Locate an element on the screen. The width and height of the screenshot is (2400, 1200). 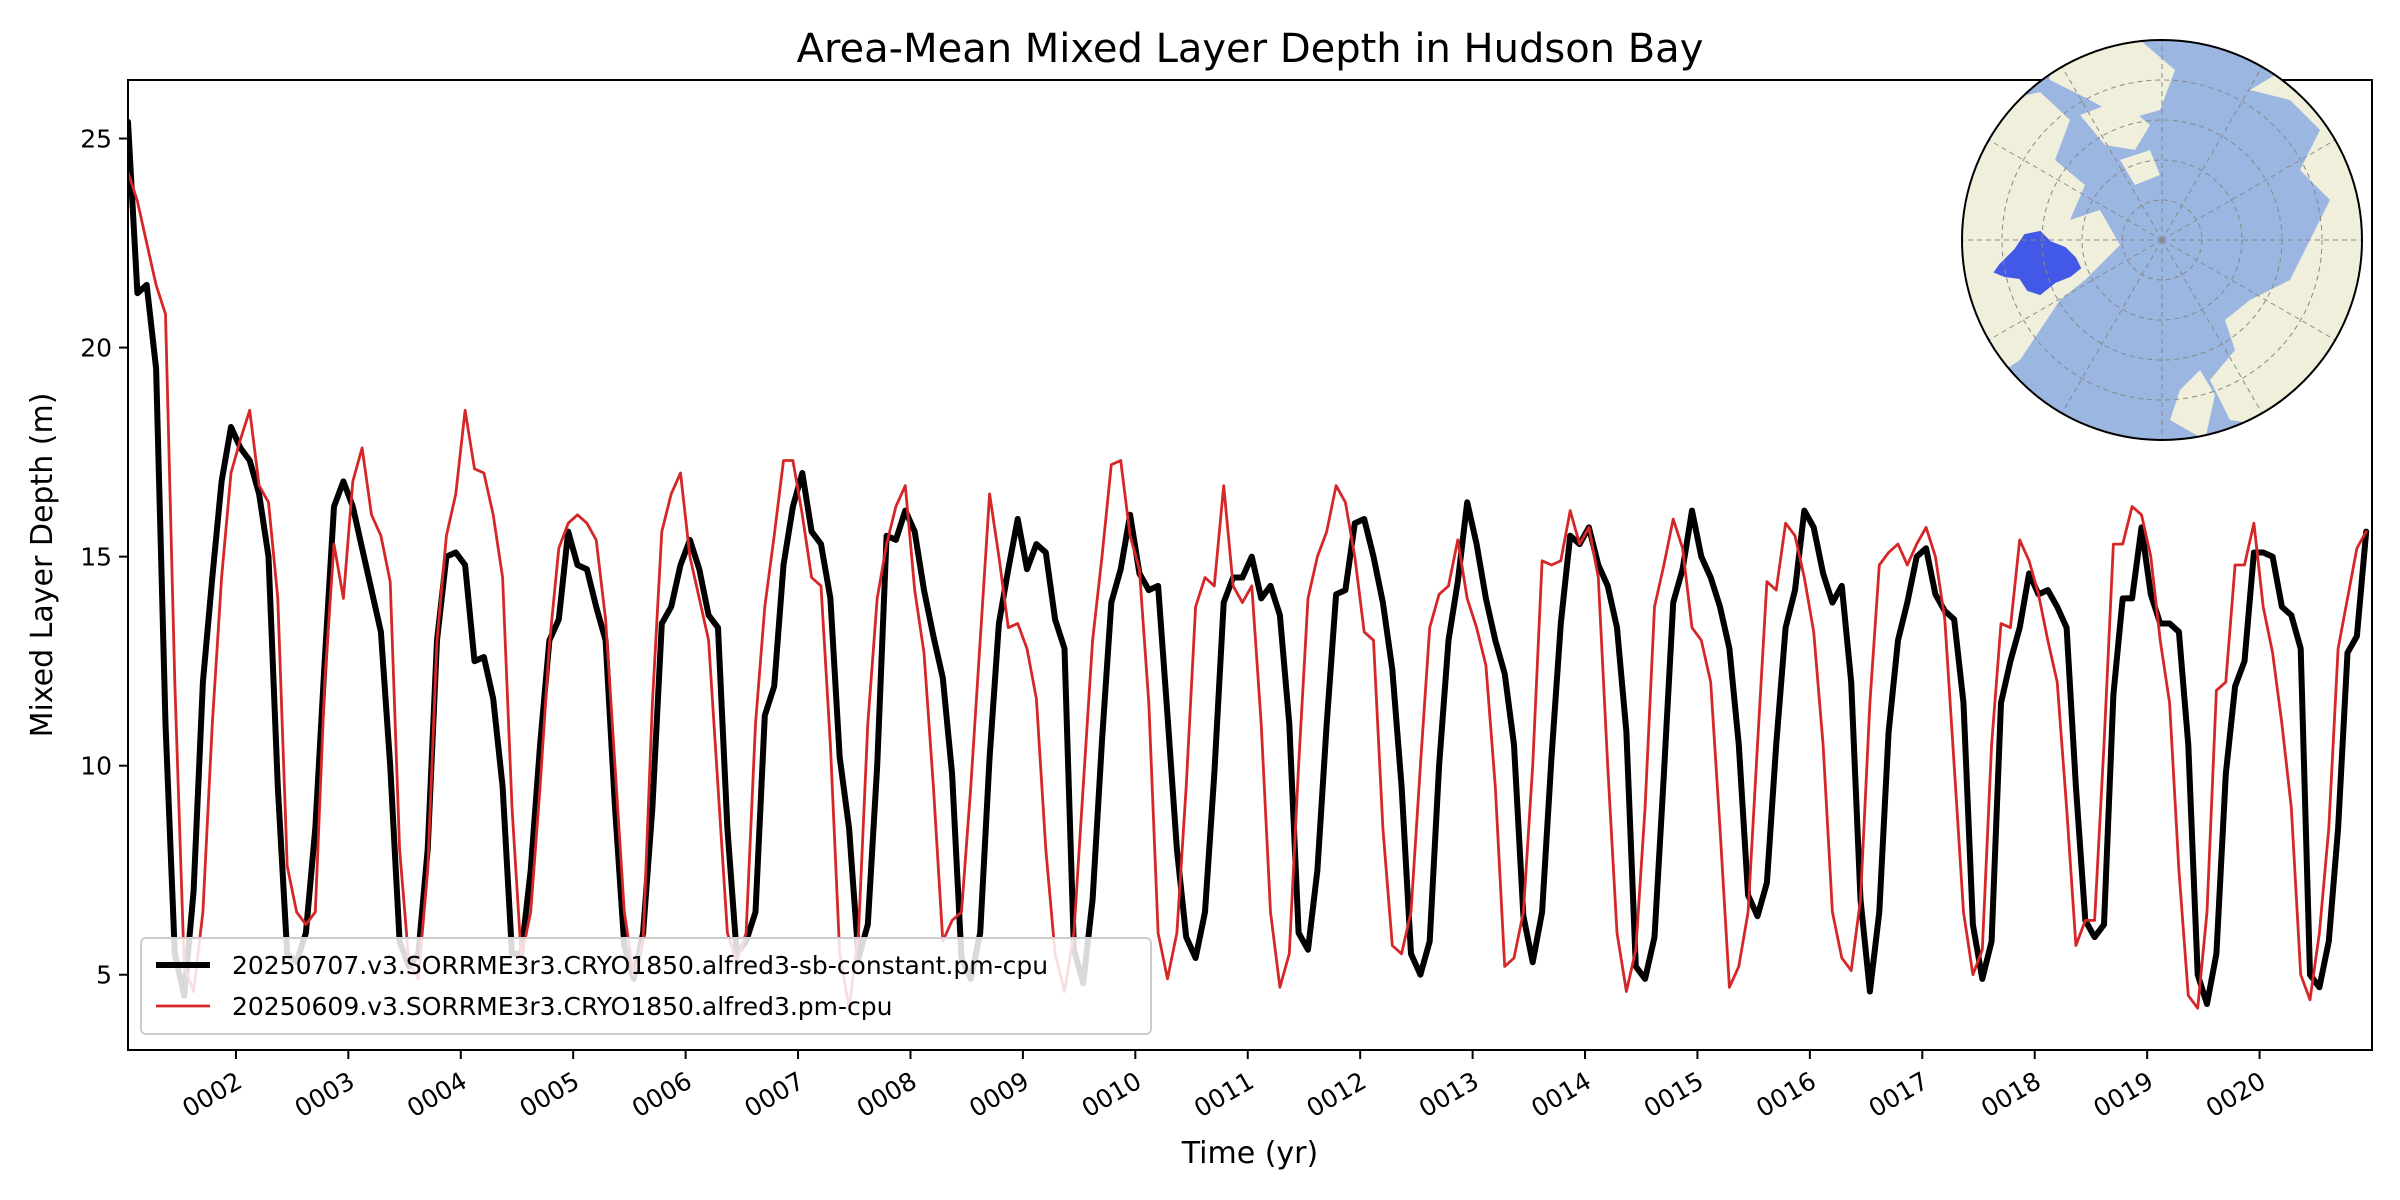
hudson-bay-region is located at coordinates (2037, 263).